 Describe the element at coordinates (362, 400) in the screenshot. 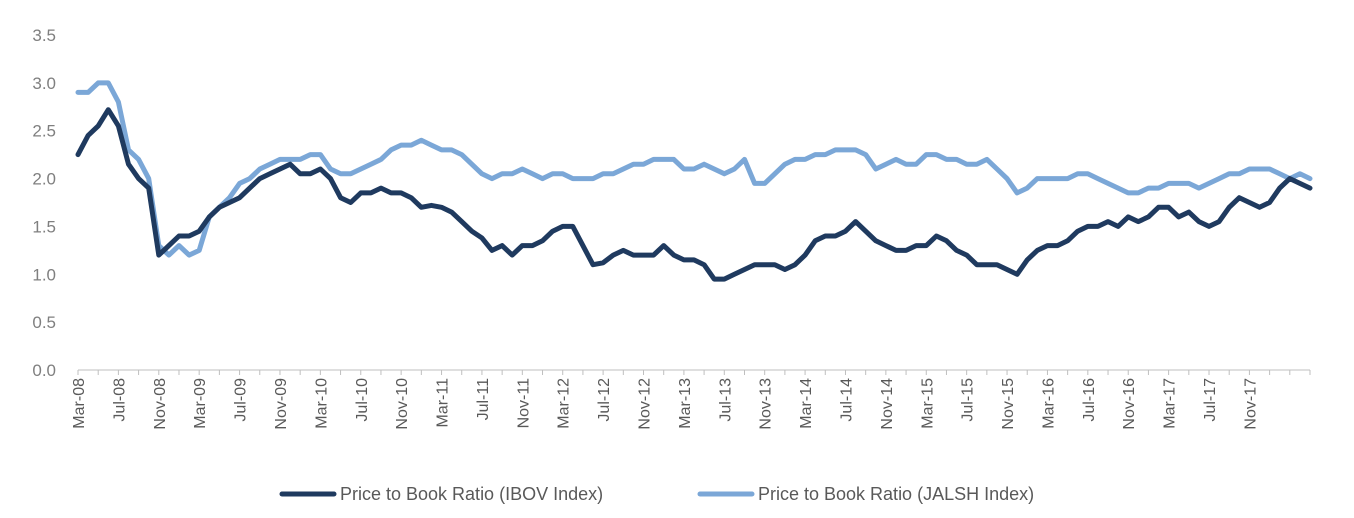

I see `x-tick-label: Jul-10` at that location.